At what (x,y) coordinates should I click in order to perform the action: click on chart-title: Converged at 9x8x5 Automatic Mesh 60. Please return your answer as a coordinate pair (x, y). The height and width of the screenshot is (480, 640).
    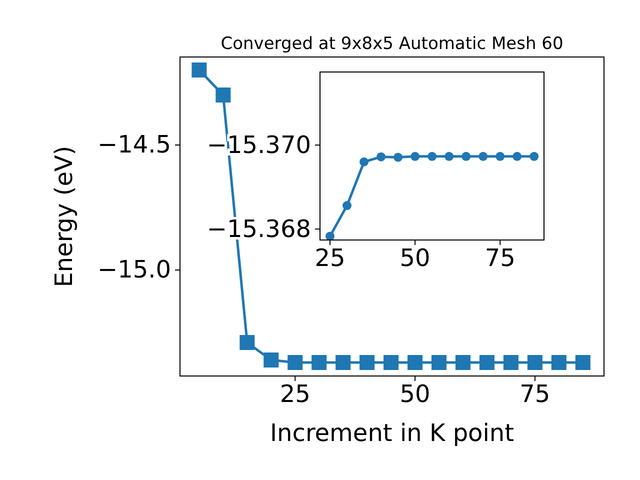
    Looking at the image, I should click on (392, 44).